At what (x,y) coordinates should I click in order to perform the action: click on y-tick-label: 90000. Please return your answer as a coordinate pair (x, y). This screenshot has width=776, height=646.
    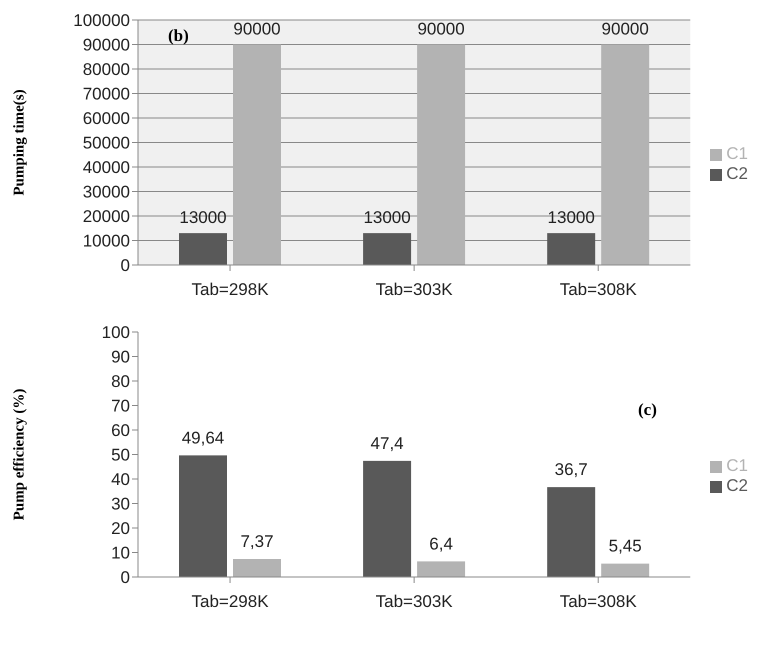
    Looking at the image, I should click on (106, 45).